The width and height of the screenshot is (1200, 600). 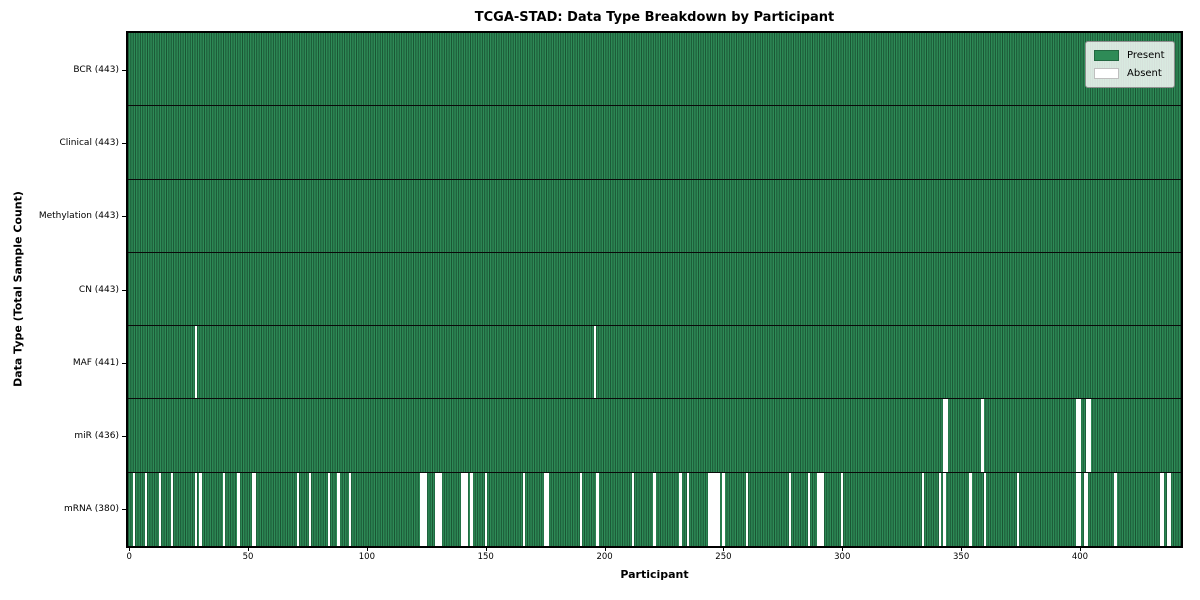 What do you see at coordinates (129, 557) in the screenshot?
I see `x-tick-label-0: 0` at bounding box center [129, 557].